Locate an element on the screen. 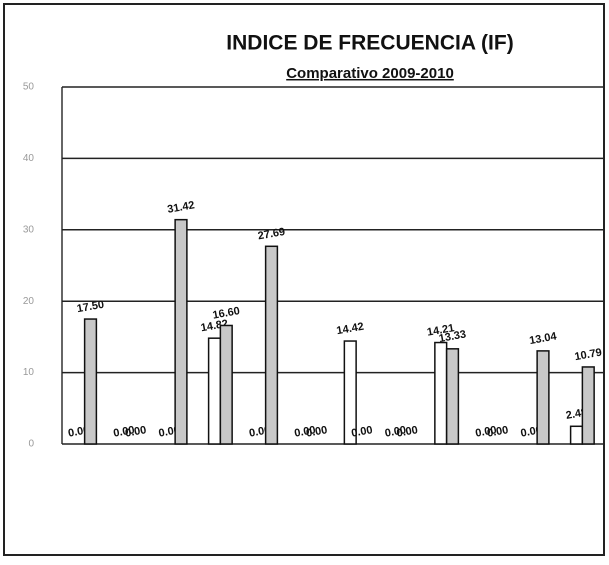 This screenshot has width=609, height=565. data-label: 13.33 is located at coordinates (452, 336).